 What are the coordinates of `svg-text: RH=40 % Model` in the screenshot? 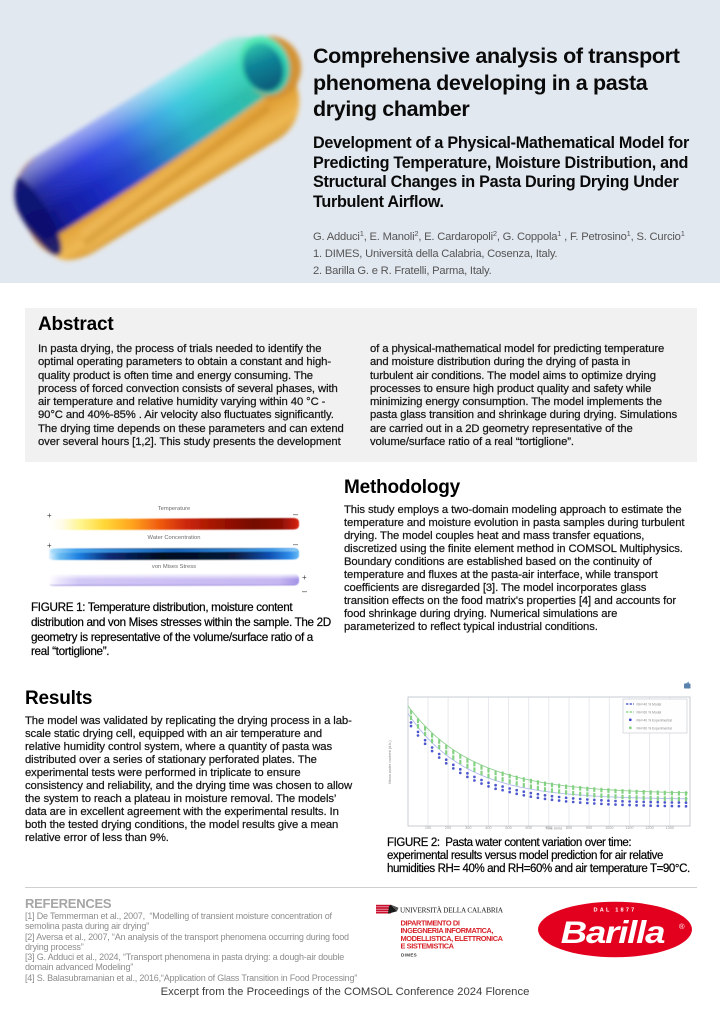 It's located at (649, 705).